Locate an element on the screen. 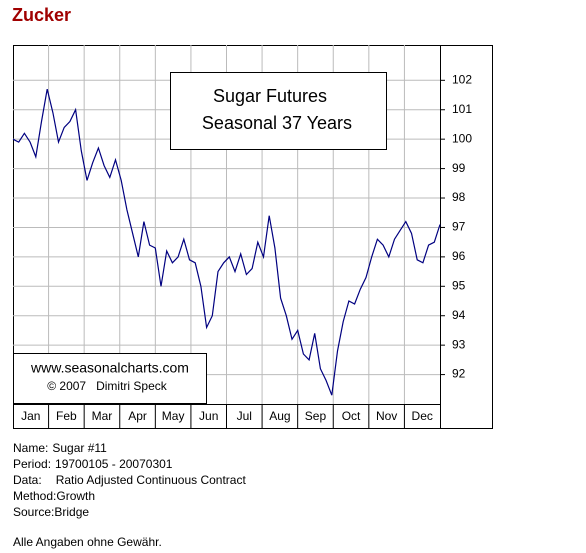  info-label: Source: is located at coordinates (34, 512).